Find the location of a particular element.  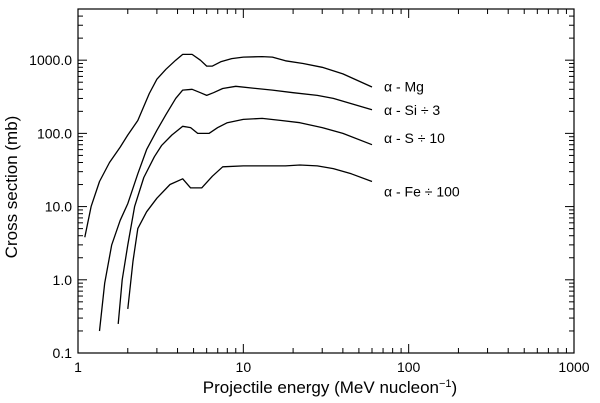

series-label-2: α - Si ÷ 3 is located at coordinates (412, 110).